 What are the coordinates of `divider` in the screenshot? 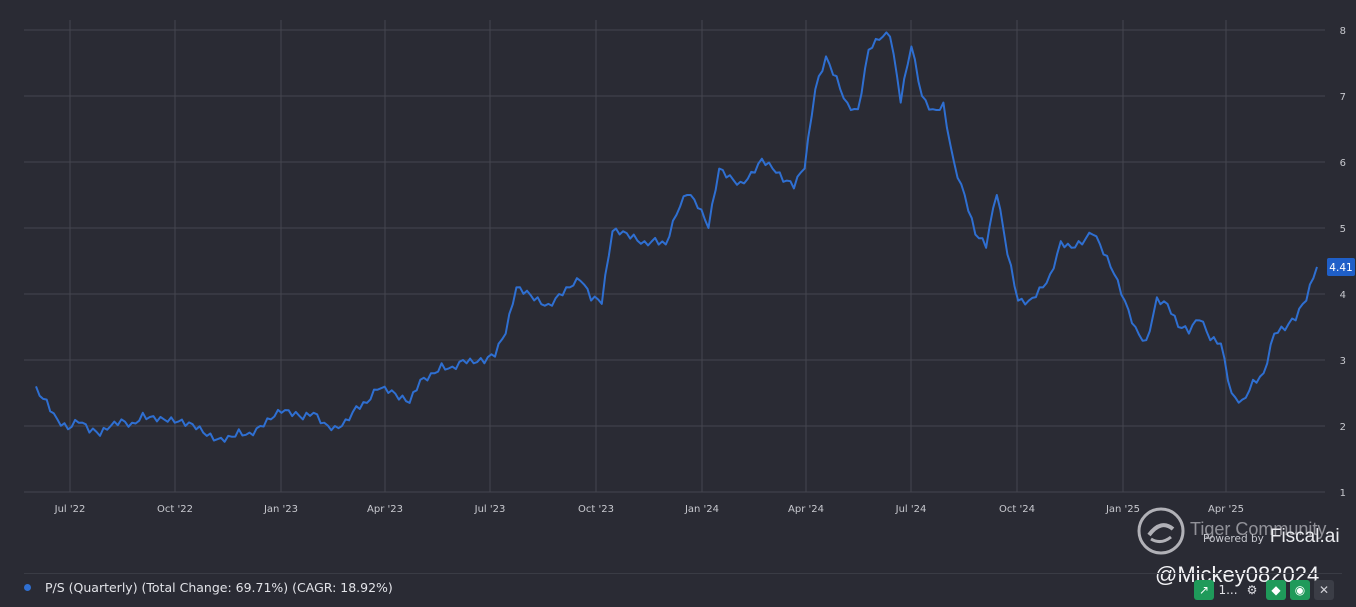 It's located at (683, 573).